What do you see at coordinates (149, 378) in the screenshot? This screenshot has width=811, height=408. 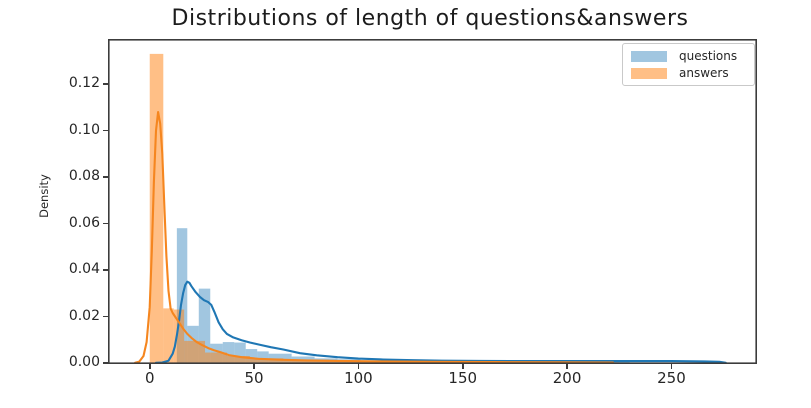 I see `x-tick-label: 0` at bounding box center [149, 378].